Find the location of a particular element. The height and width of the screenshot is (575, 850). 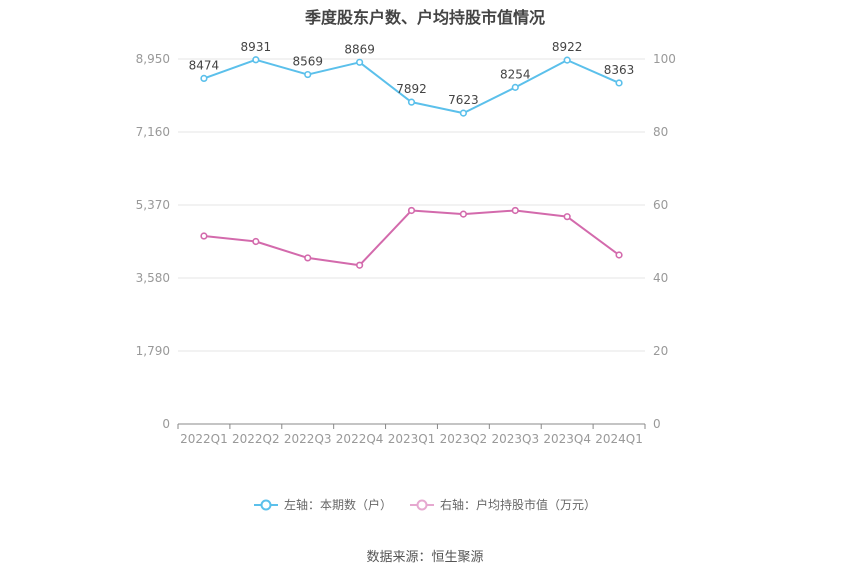

legend: 左轴：本期数（户） 右轴：户均持股市值（万元） is located at coordinates (425, 504).